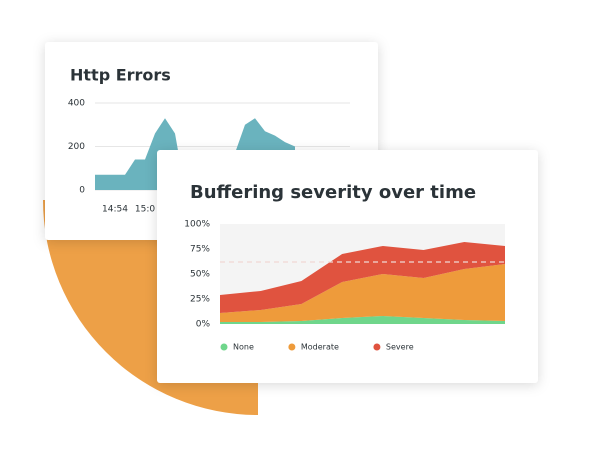  I want to click on card-title: Http Errors, so click(120, 75).